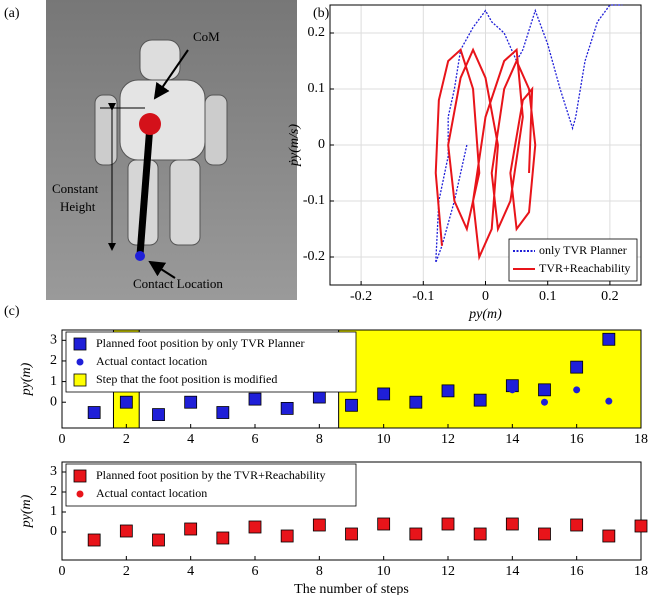 The height and width of the screenshot is (595, 648). I want to click on x-axis-label: The number of steps, so click(351, 588).